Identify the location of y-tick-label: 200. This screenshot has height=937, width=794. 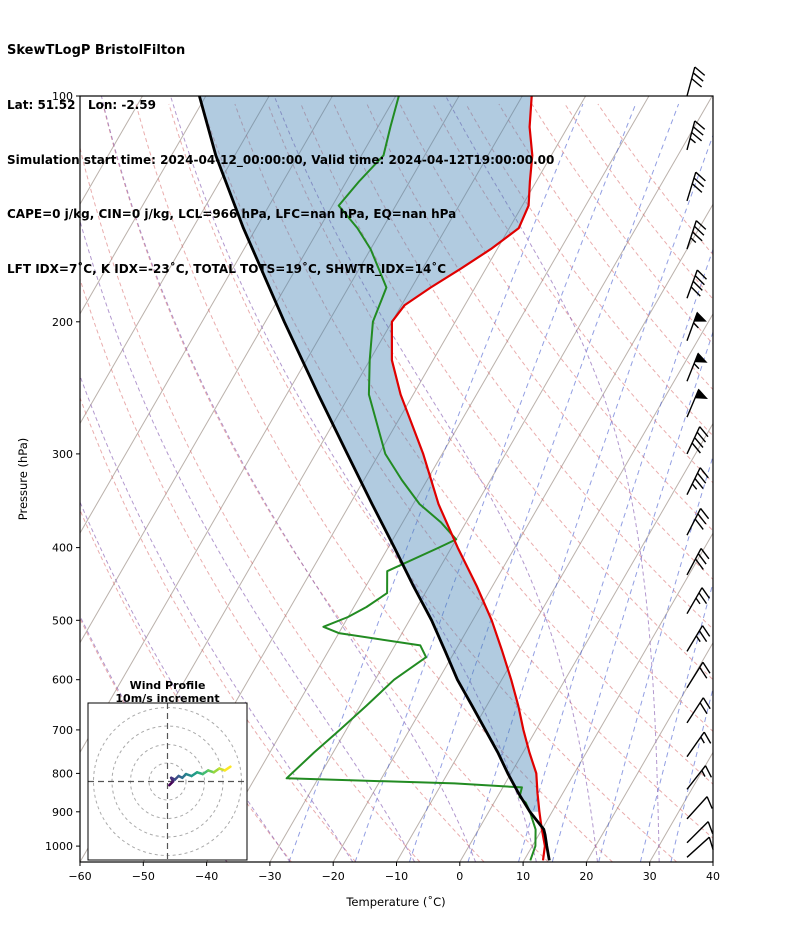
(62, 322).